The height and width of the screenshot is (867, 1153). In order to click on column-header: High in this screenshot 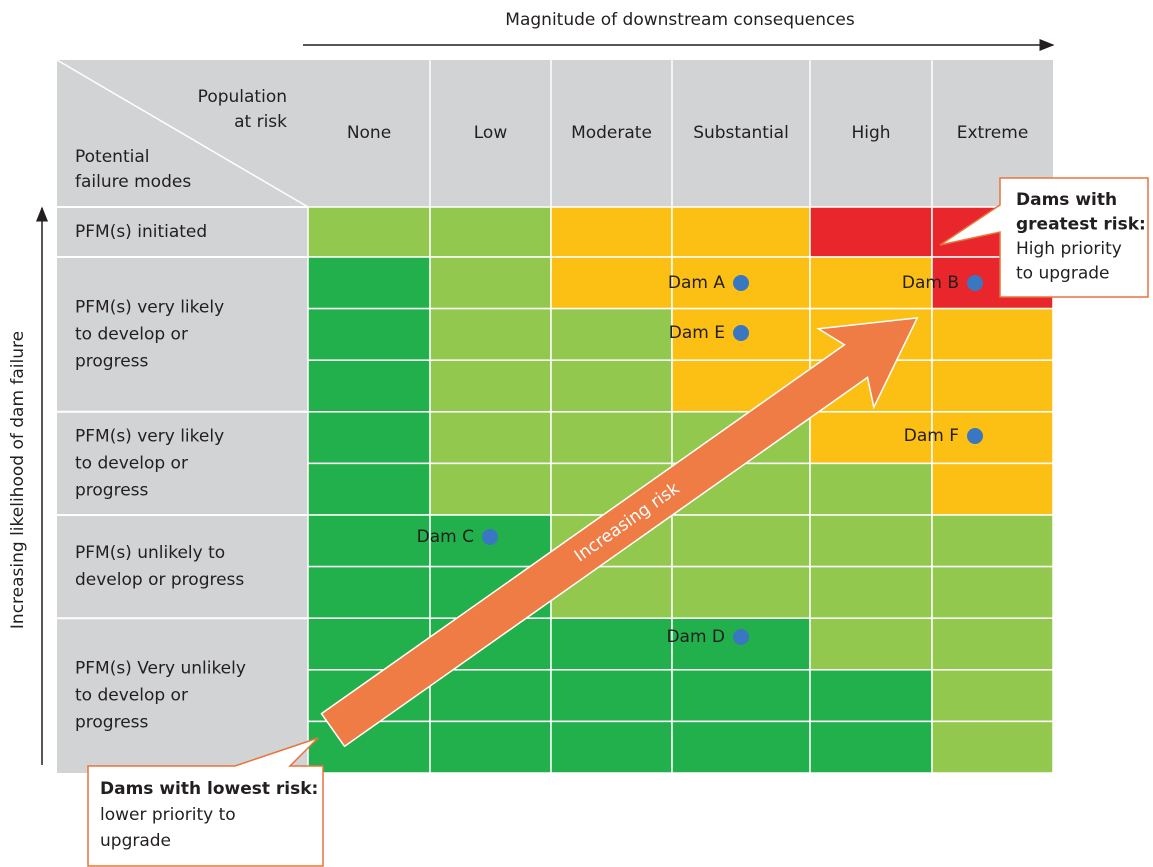, I will do `click(870, 133)`.